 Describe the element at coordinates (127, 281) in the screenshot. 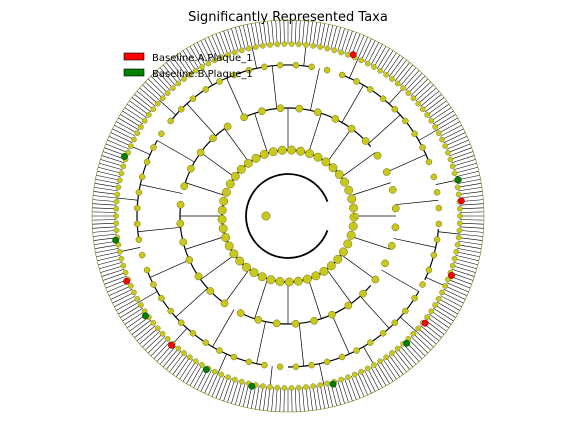

I see `significant-node-a` at that location.